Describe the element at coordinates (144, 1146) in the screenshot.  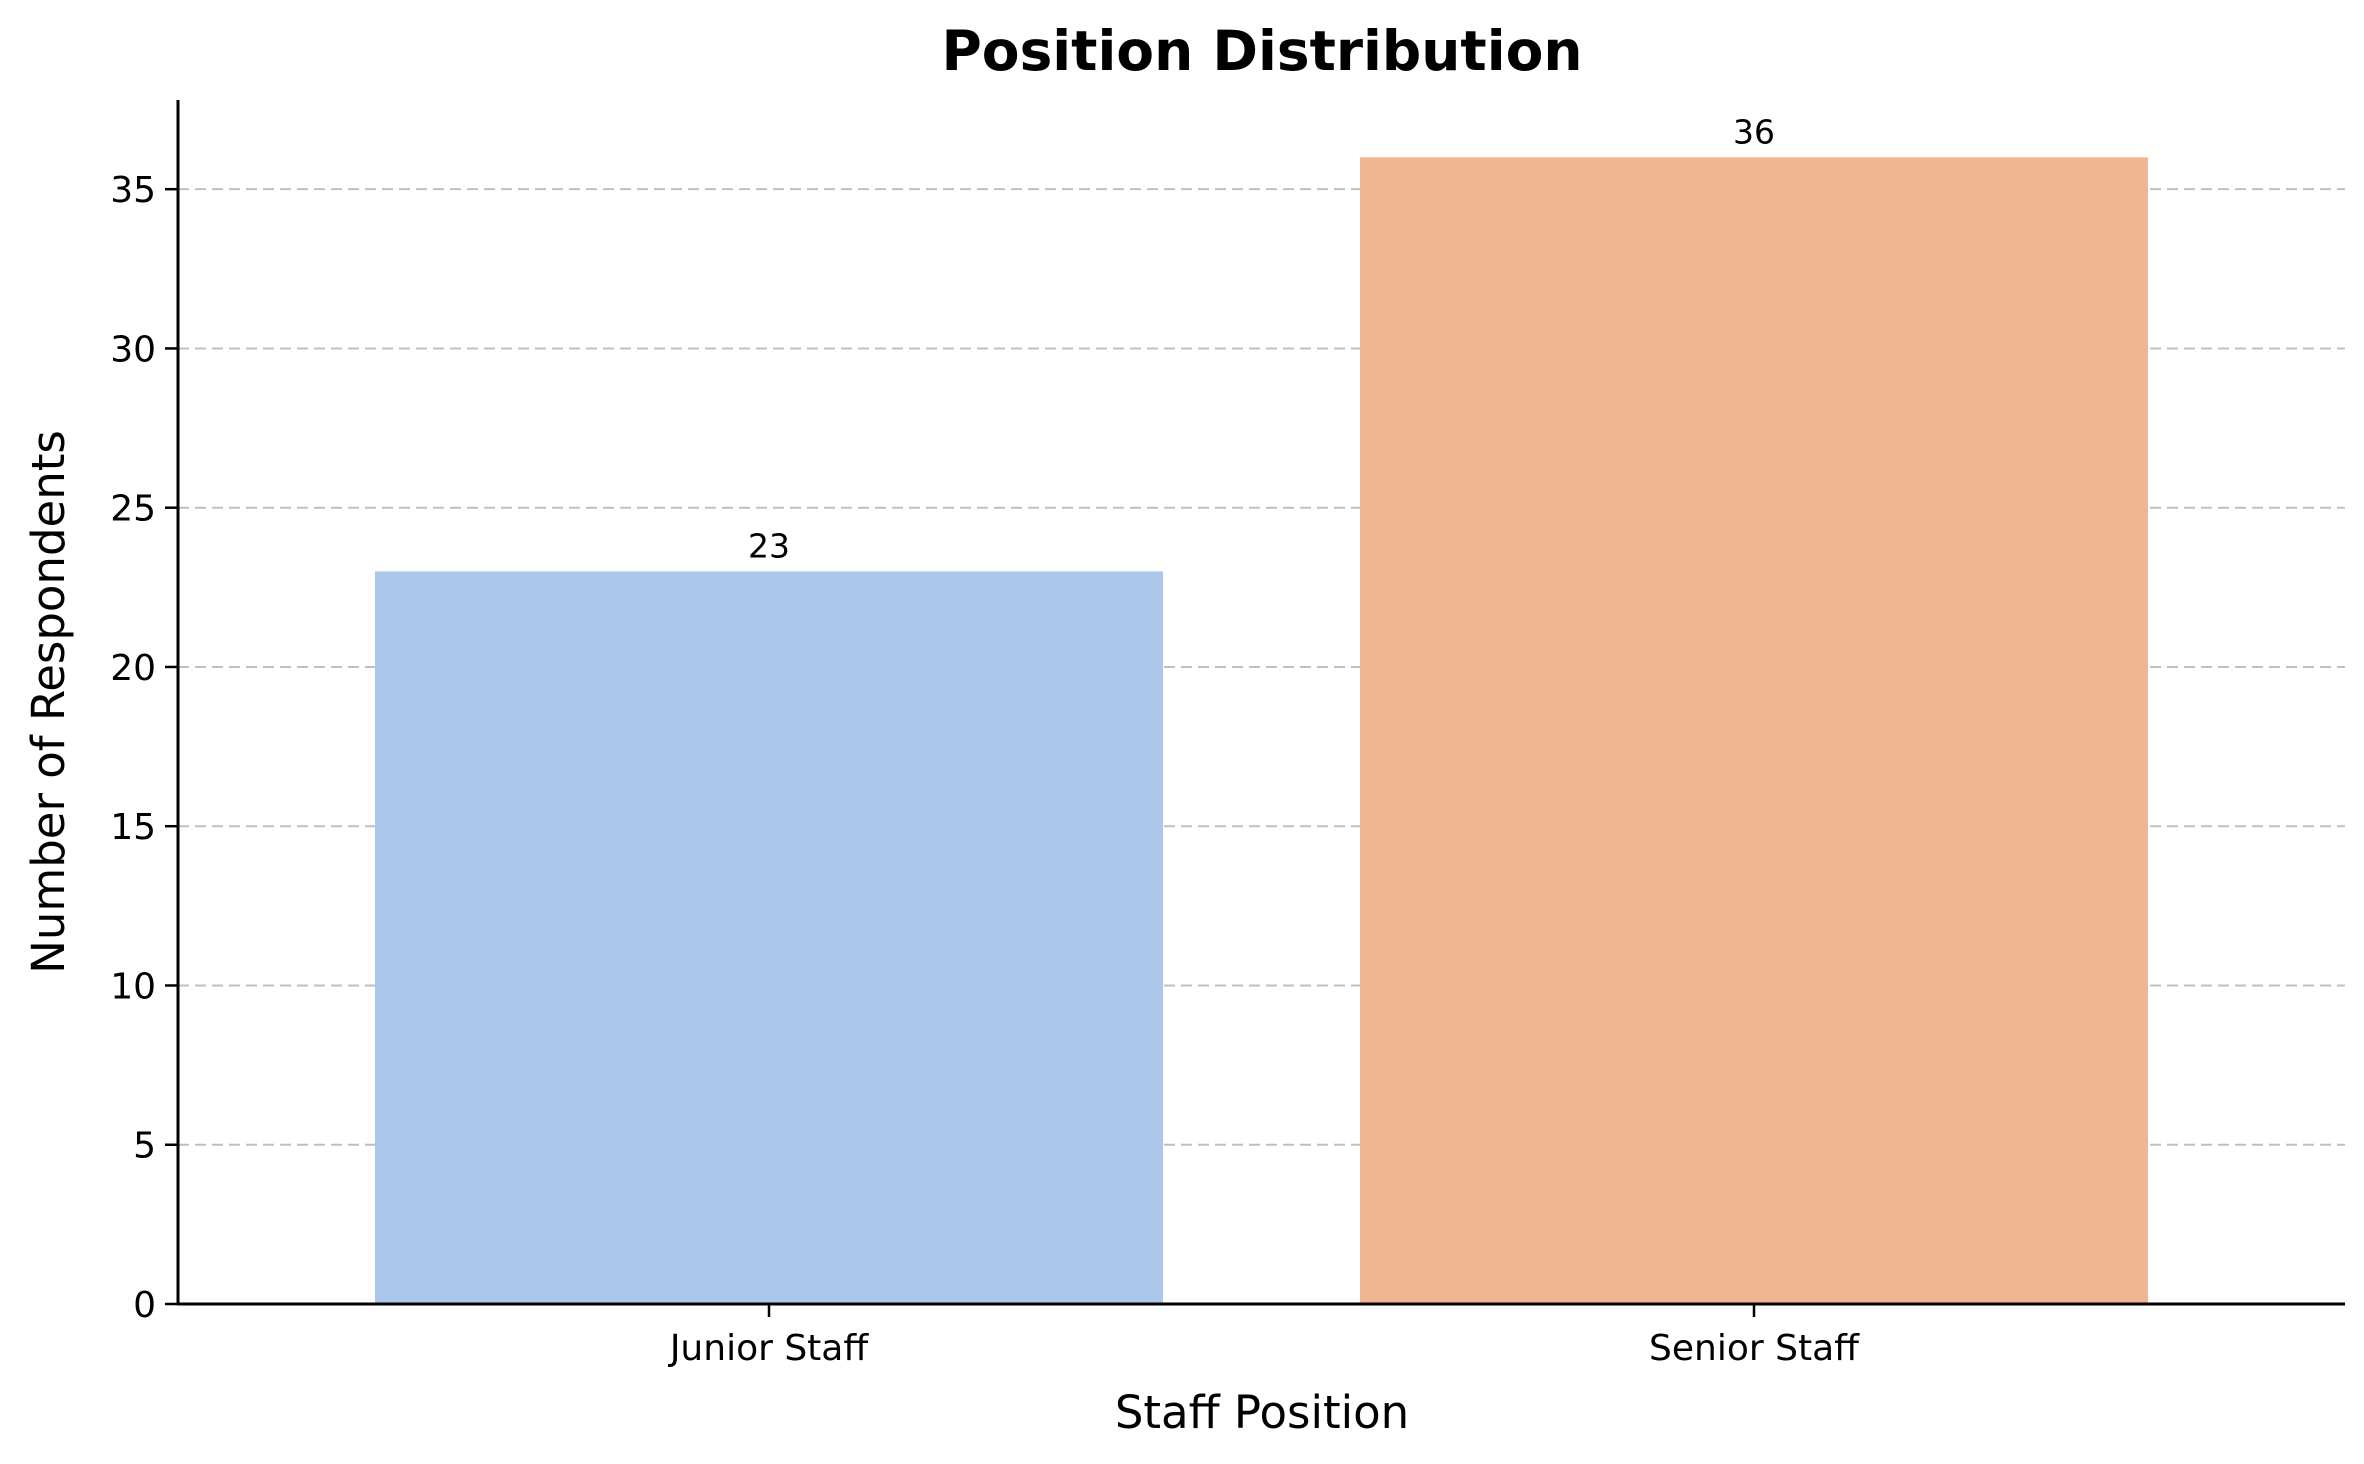
I see `y-tick-label: 5` at that location.